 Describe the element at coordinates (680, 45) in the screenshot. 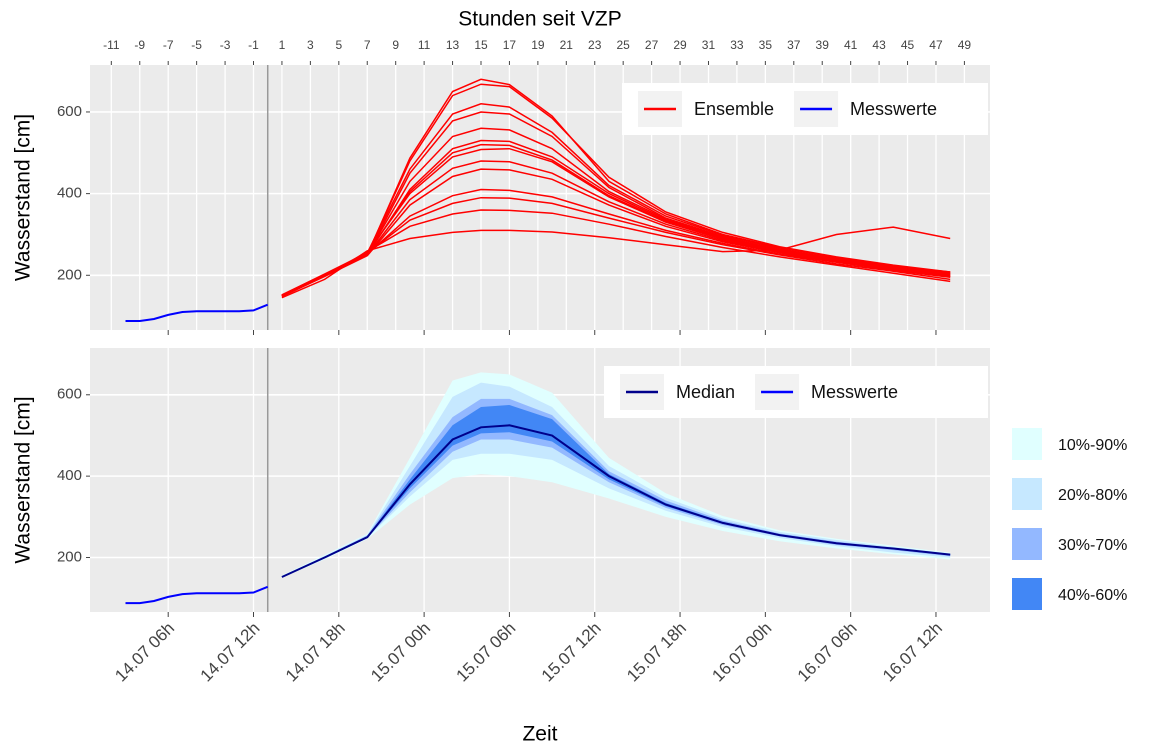

I see `top-tick-label: 29` at that location.